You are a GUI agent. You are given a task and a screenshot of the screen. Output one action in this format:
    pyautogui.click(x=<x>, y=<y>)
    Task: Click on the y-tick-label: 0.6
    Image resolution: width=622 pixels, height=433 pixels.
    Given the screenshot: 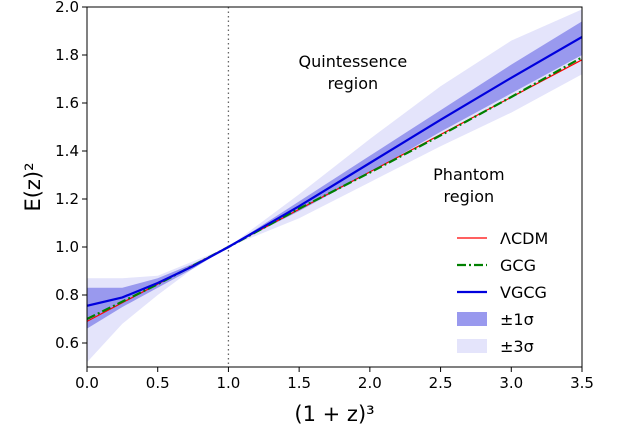 What is the action you would take?
    pyautogui.click(x=67, y=343)
    